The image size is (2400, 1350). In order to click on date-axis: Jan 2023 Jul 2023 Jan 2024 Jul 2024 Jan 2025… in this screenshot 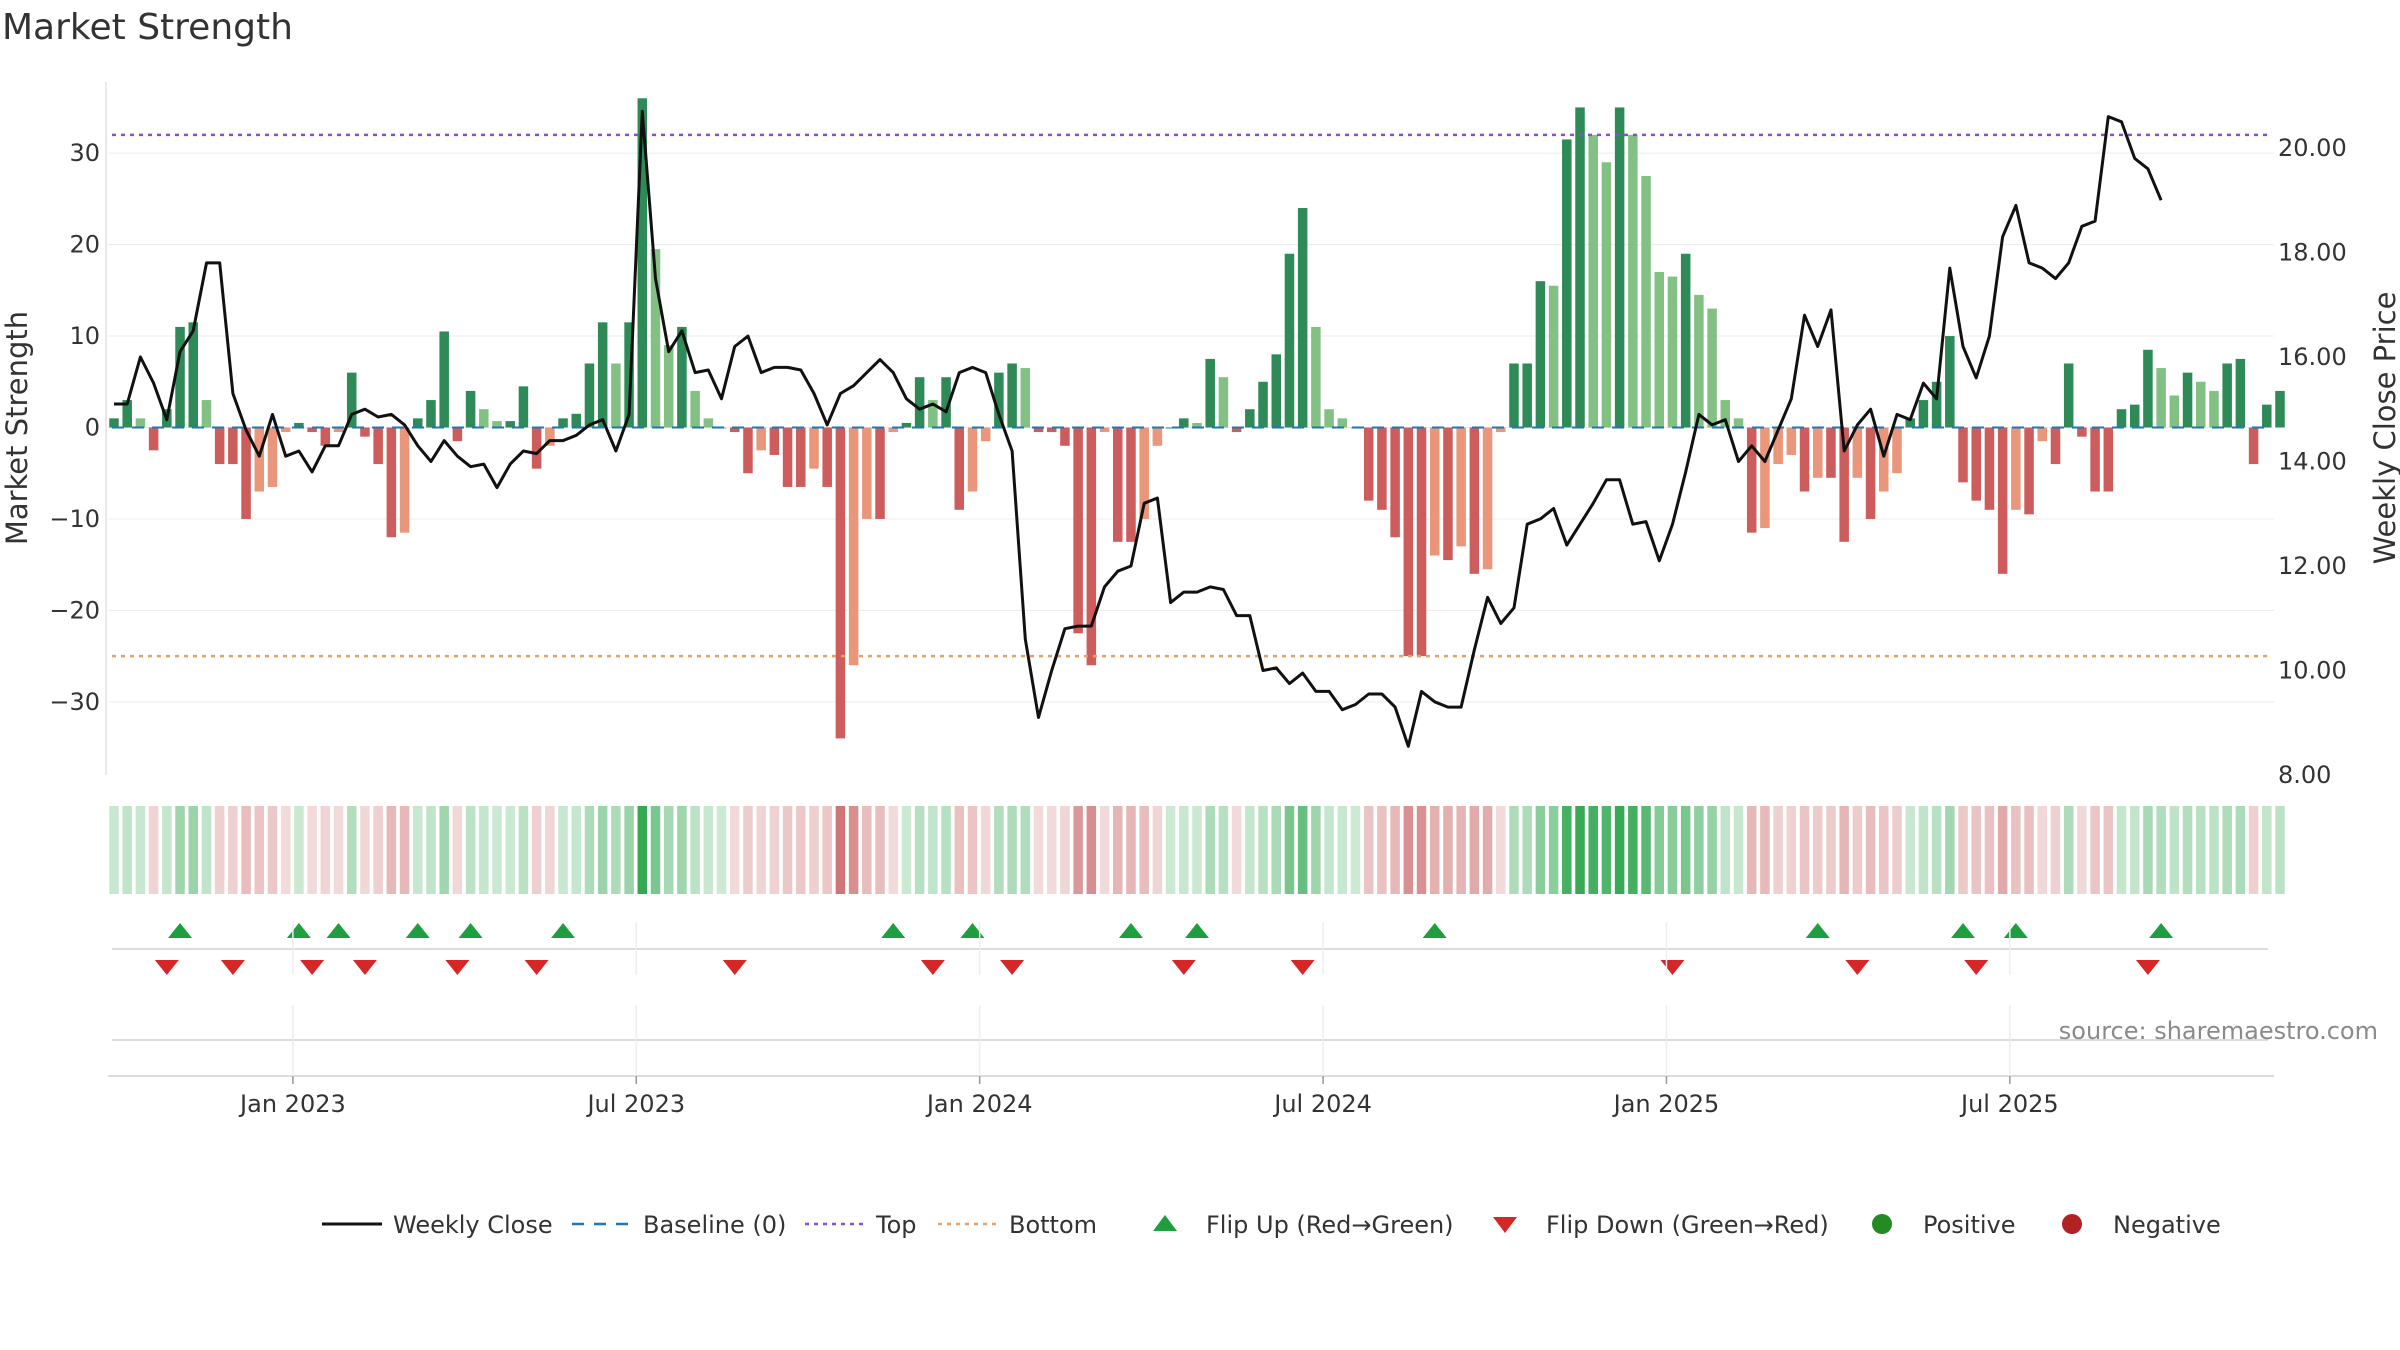, I will do `click(1191, 1020)`.